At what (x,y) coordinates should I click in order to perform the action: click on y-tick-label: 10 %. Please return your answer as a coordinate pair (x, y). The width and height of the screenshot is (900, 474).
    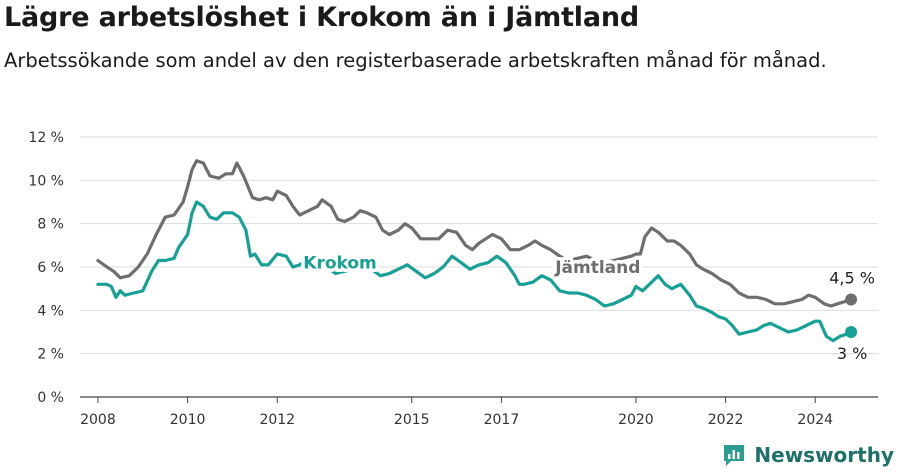
    Looking at the image, I should click on (46, 181).